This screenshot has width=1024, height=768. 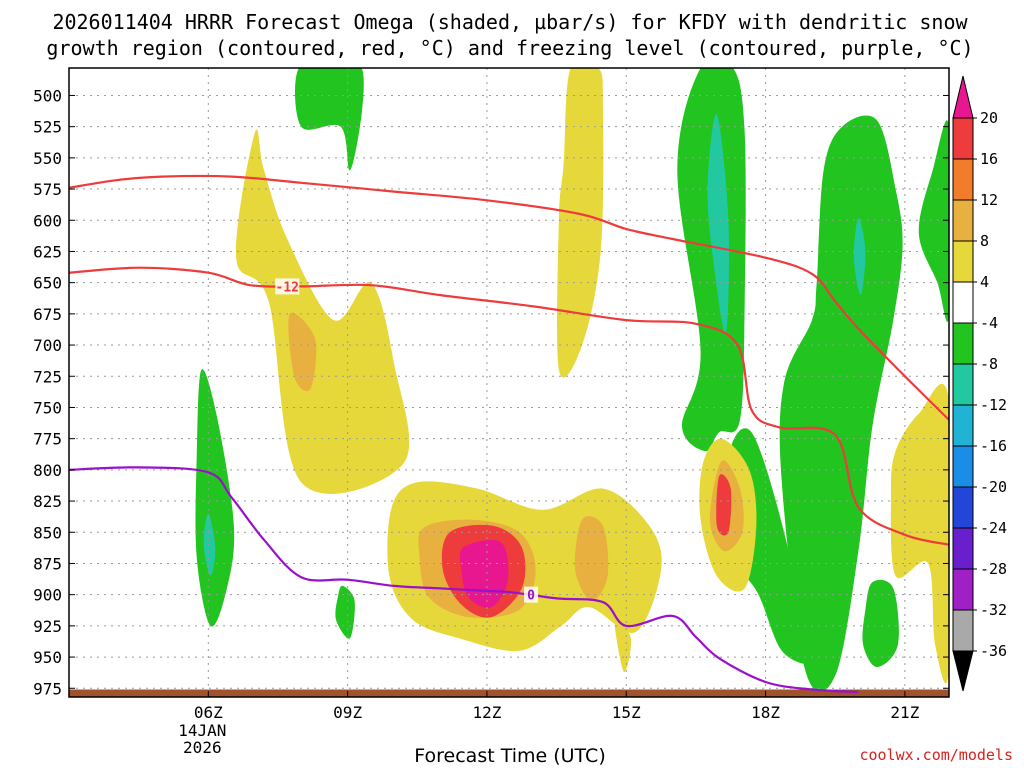 What do you see at coordinates (47, 251) in the screenshot?
I see `y-tick-label-625: 625` at bounding box center [47, 251].